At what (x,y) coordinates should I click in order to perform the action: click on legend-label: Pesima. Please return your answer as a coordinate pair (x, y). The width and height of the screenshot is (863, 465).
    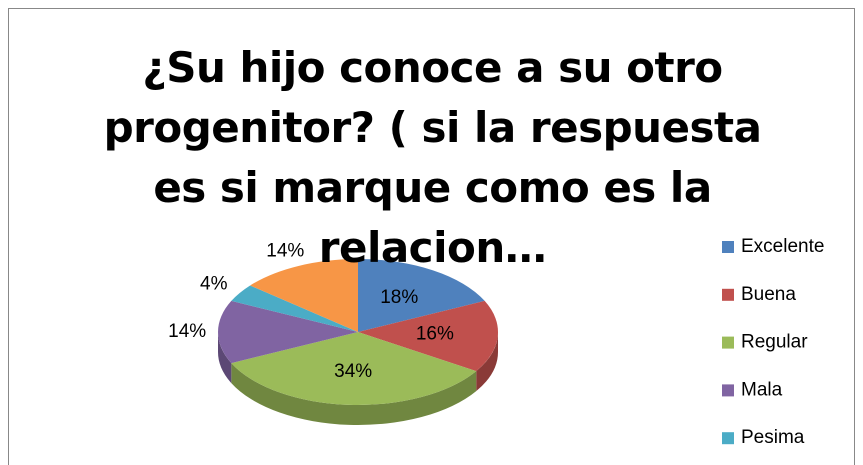
    Looking at the image, I should click on (773, 437).